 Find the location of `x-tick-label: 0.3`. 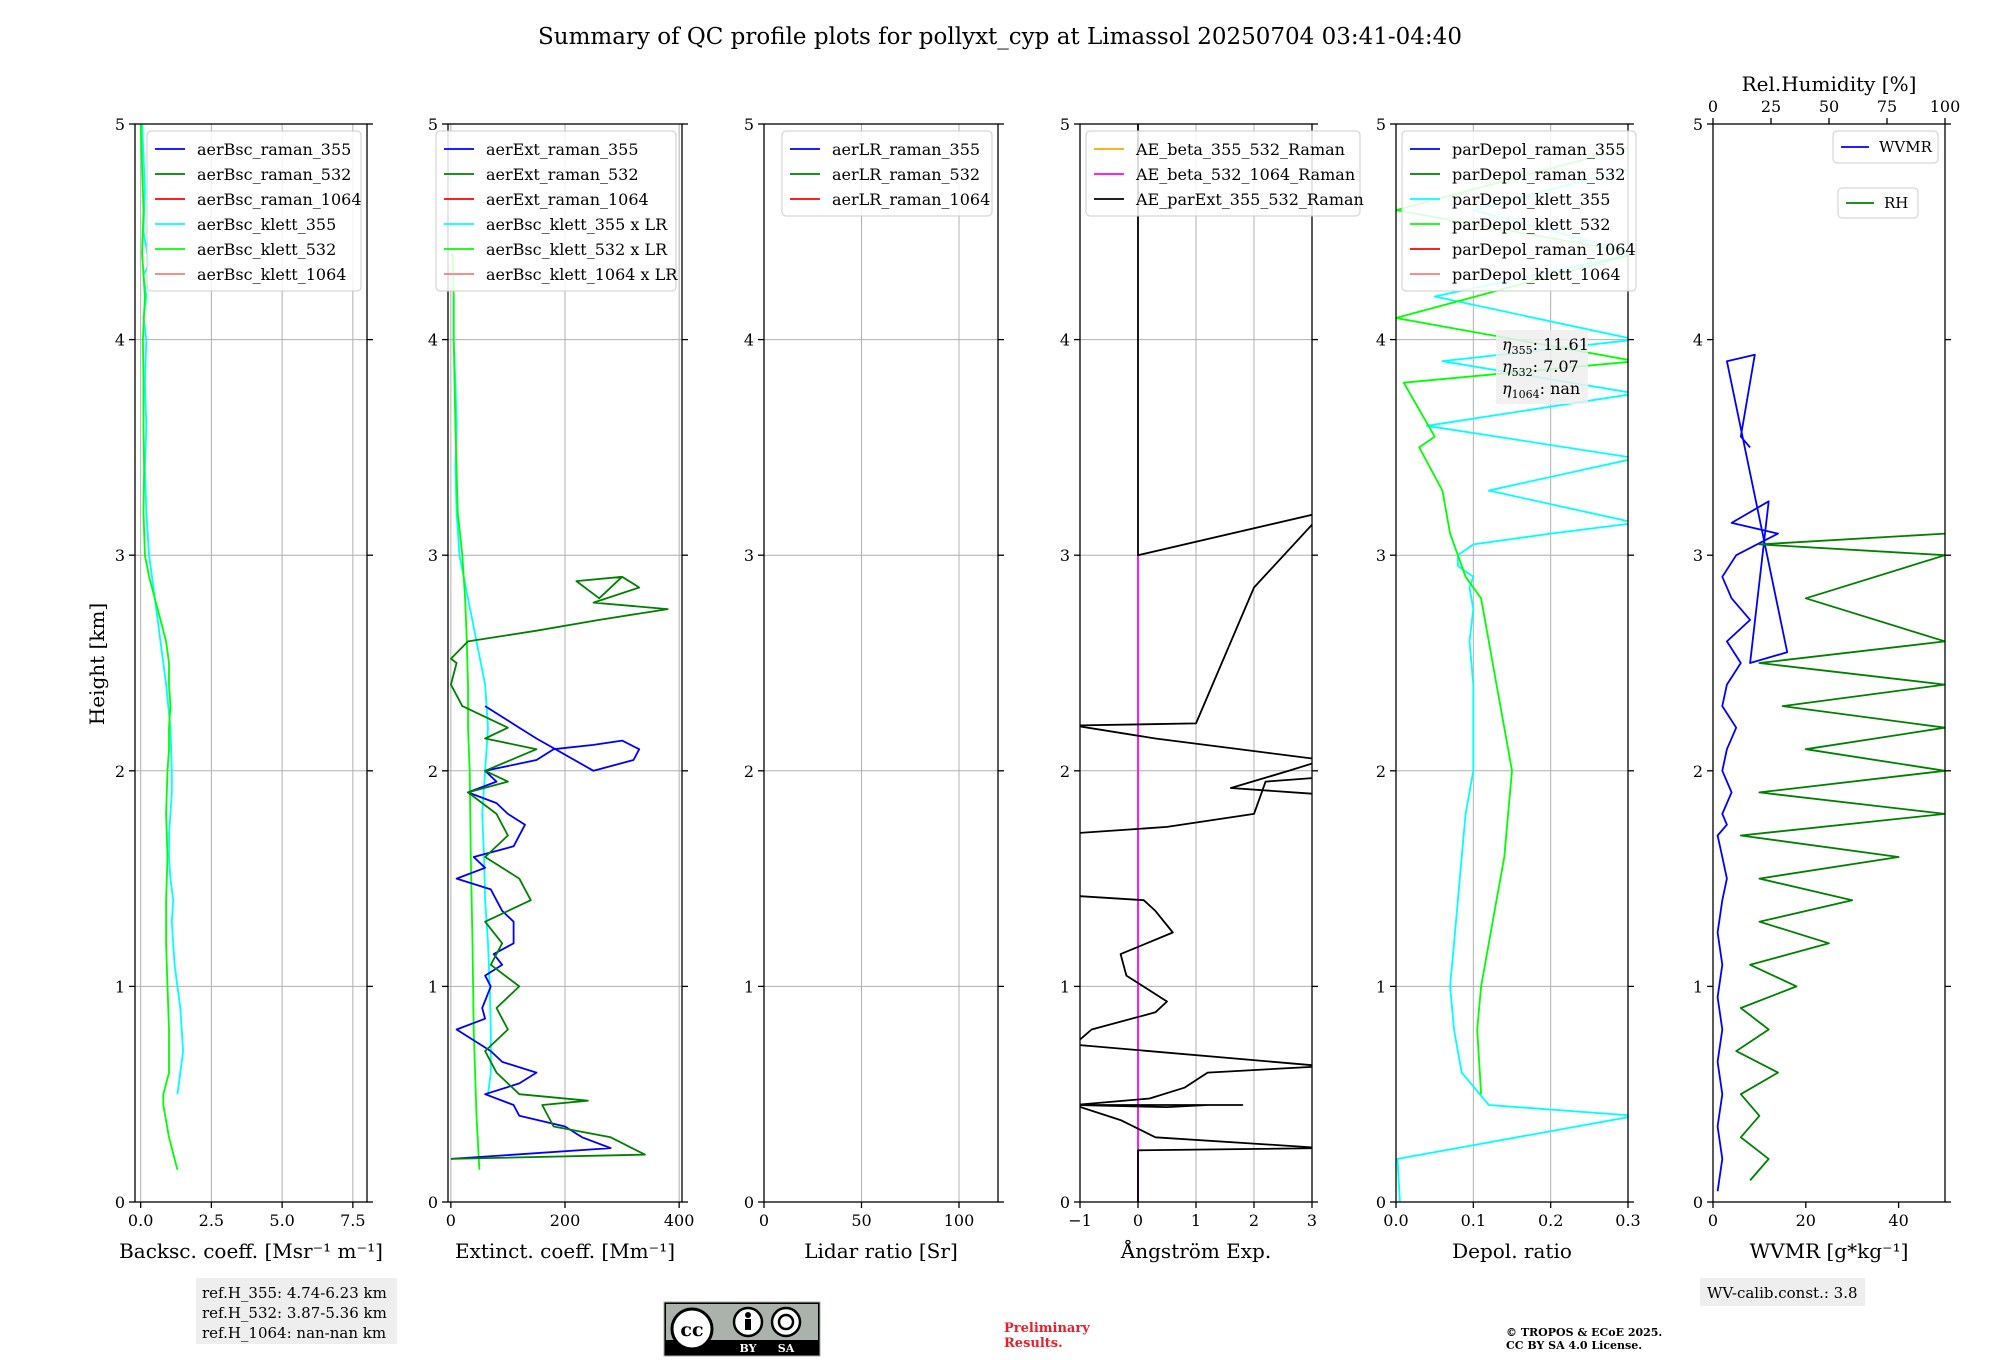

x-tick-label: 0.3 is located at coordinates (1627, 1220).